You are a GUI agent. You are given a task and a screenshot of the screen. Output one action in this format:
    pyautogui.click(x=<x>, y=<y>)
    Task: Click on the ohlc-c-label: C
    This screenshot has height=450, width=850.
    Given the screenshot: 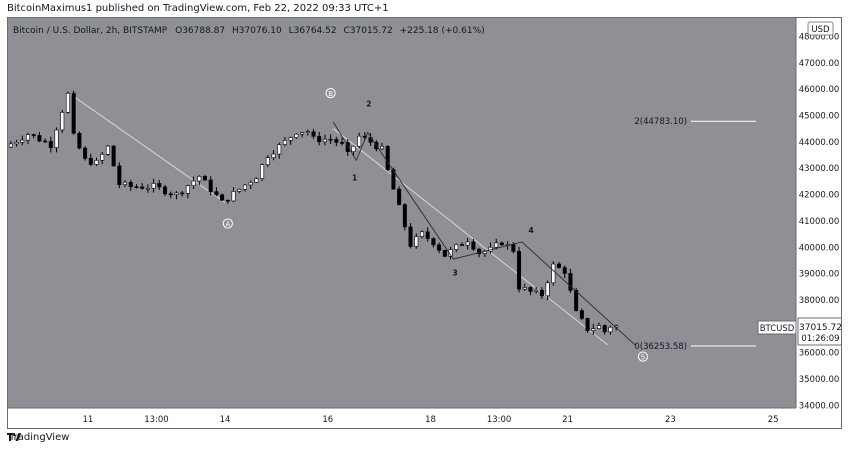 What is the action you would take?
    pyautogui.click(x=346, y=31)
    